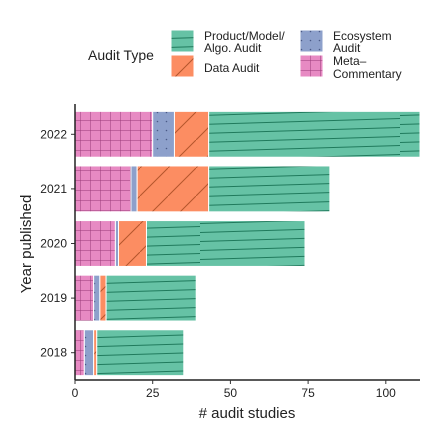  I want to click on x-tick-label: 75, so click(308, 393).